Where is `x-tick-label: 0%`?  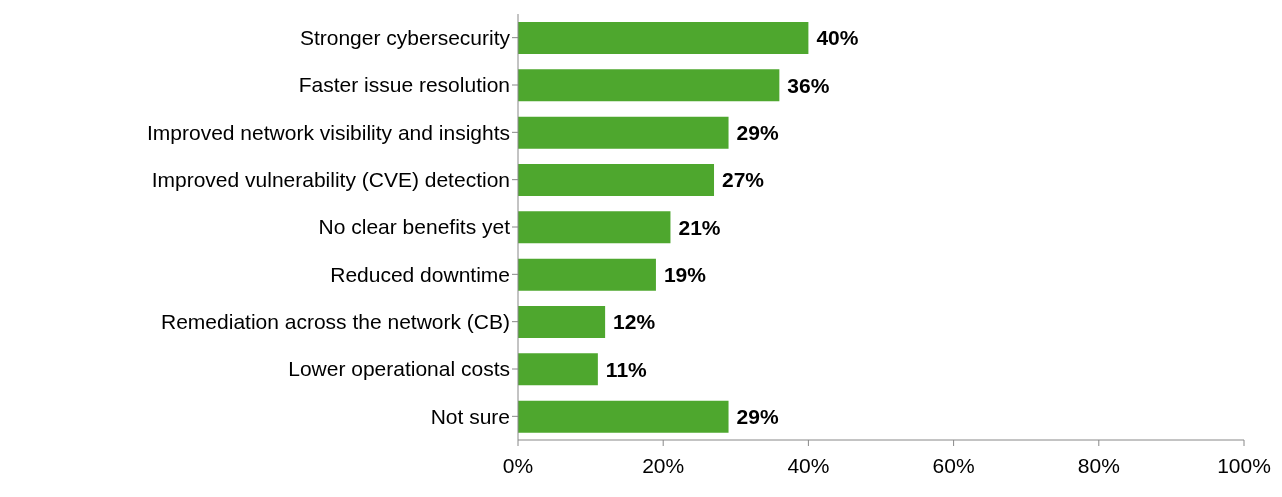 x-tick-label: 0% is located at coordinates (518, 465).